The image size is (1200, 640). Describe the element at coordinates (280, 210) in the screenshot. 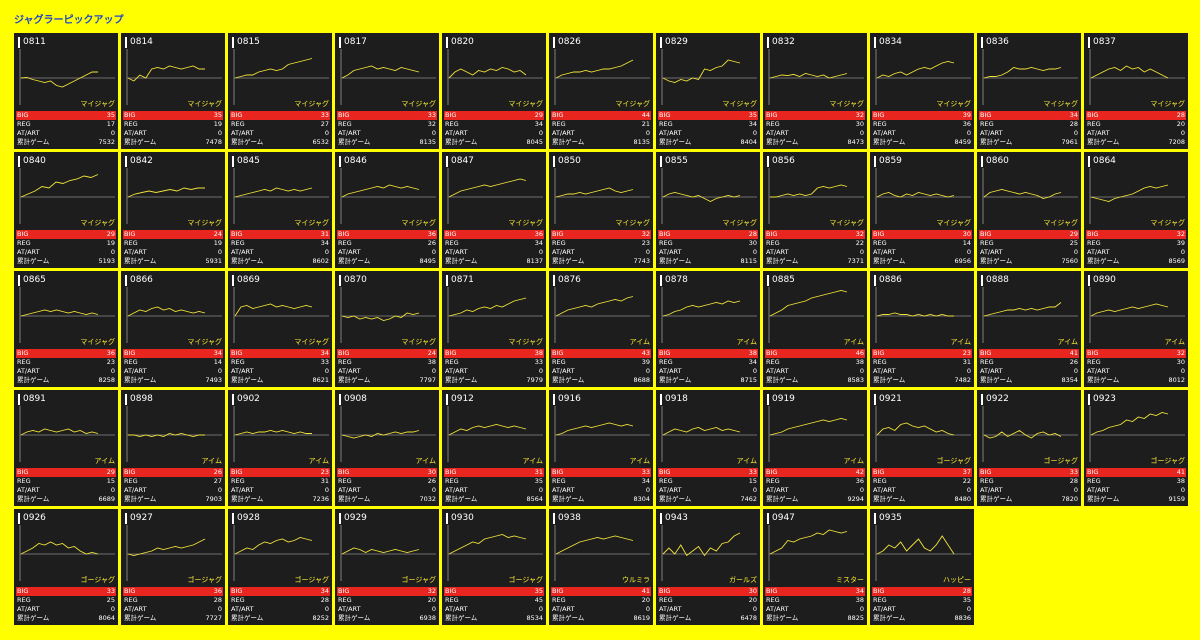

I see `machine-card: 0845 マイジャグ BIG 31 REG 34 AT/ART 0 累計ゲーム 8602` at that location.